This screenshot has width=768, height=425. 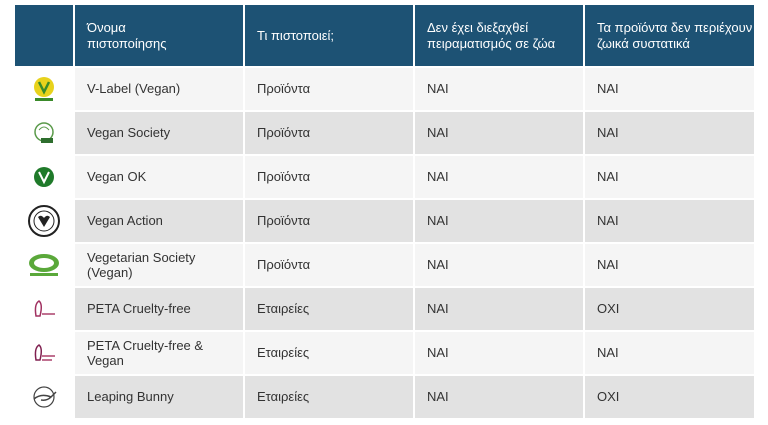 I want to click on cell: Vegetarian Society (Vegan), so click(x=159, y=264).